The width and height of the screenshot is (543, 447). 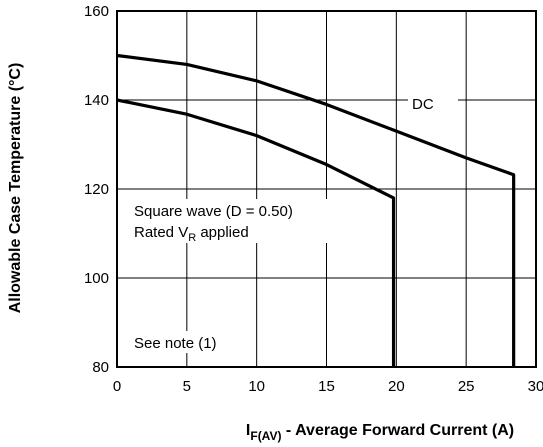 I want to click on y-tick-label: 140, so click(x=96, y=100).